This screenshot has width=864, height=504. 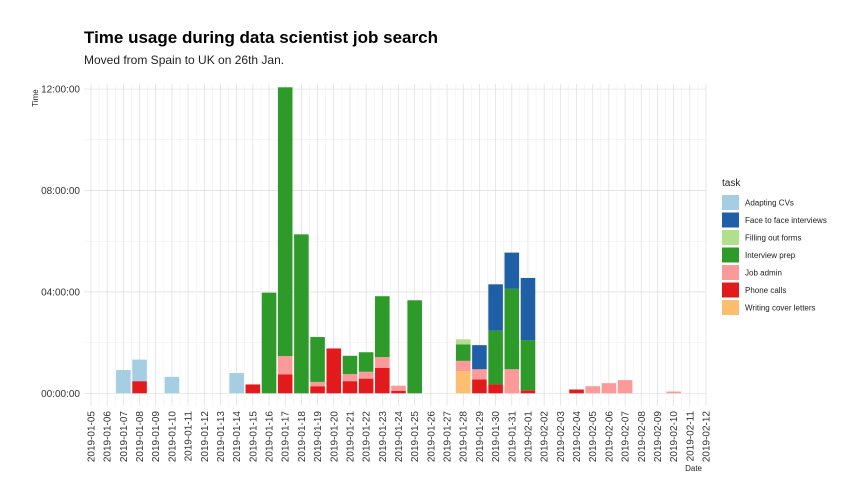 I want to click on x-tick-label: 2019-01-18, so click(x=302, y=437).